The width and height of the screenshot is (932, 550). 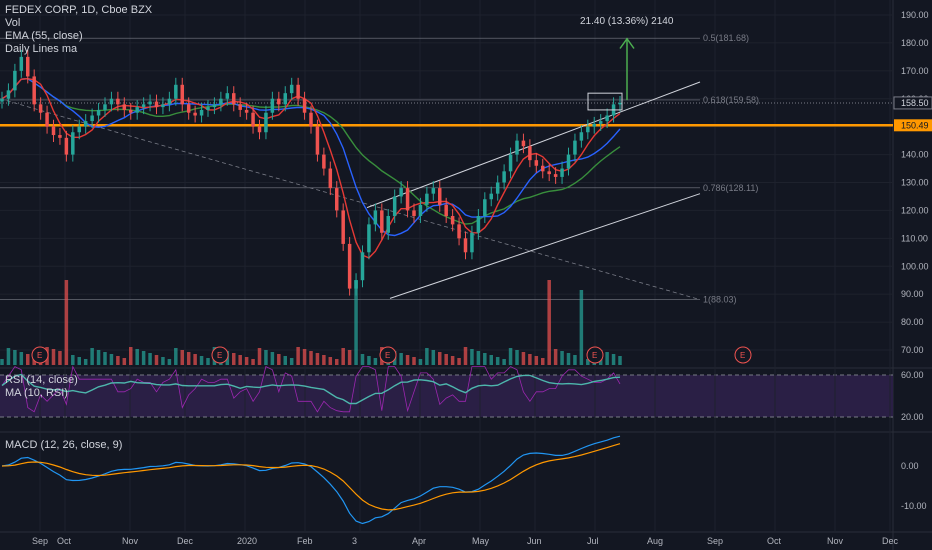 I want to click on symbol-title: FEDEX CORP, 1D, Cboe BZX, so click(x=79, y=10).